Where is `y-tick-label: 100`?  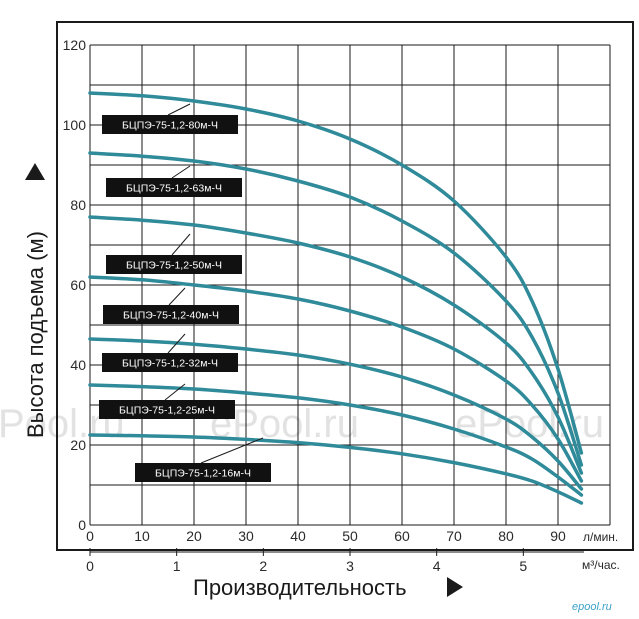
y-tick-label: 100 is located at coordinates (75, 125).